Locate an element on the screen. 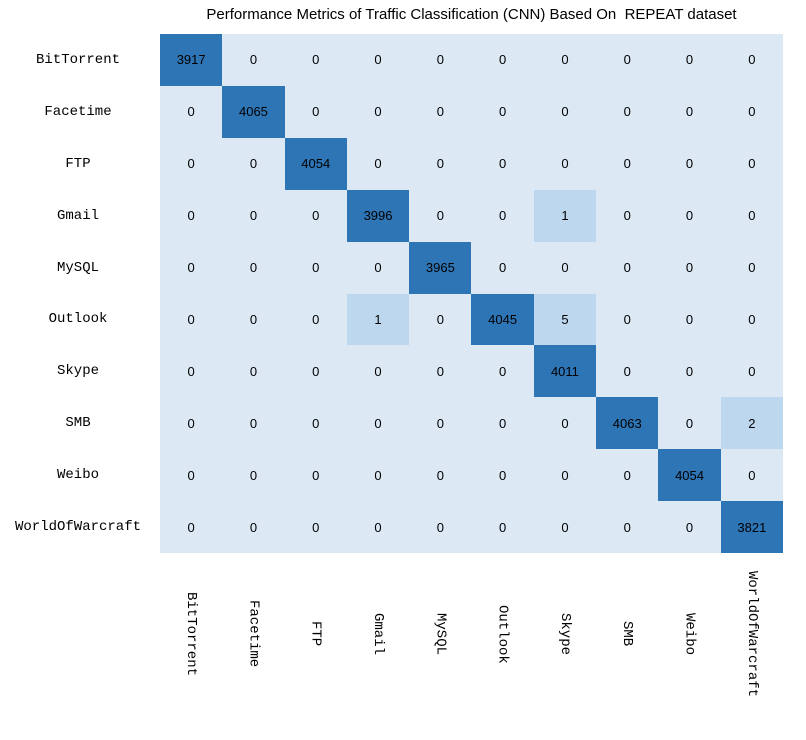 This screenshot has height=740, width=806. matrix-cell-MySQL-BitTorrent: 0 is located at coordinates (191, 267).